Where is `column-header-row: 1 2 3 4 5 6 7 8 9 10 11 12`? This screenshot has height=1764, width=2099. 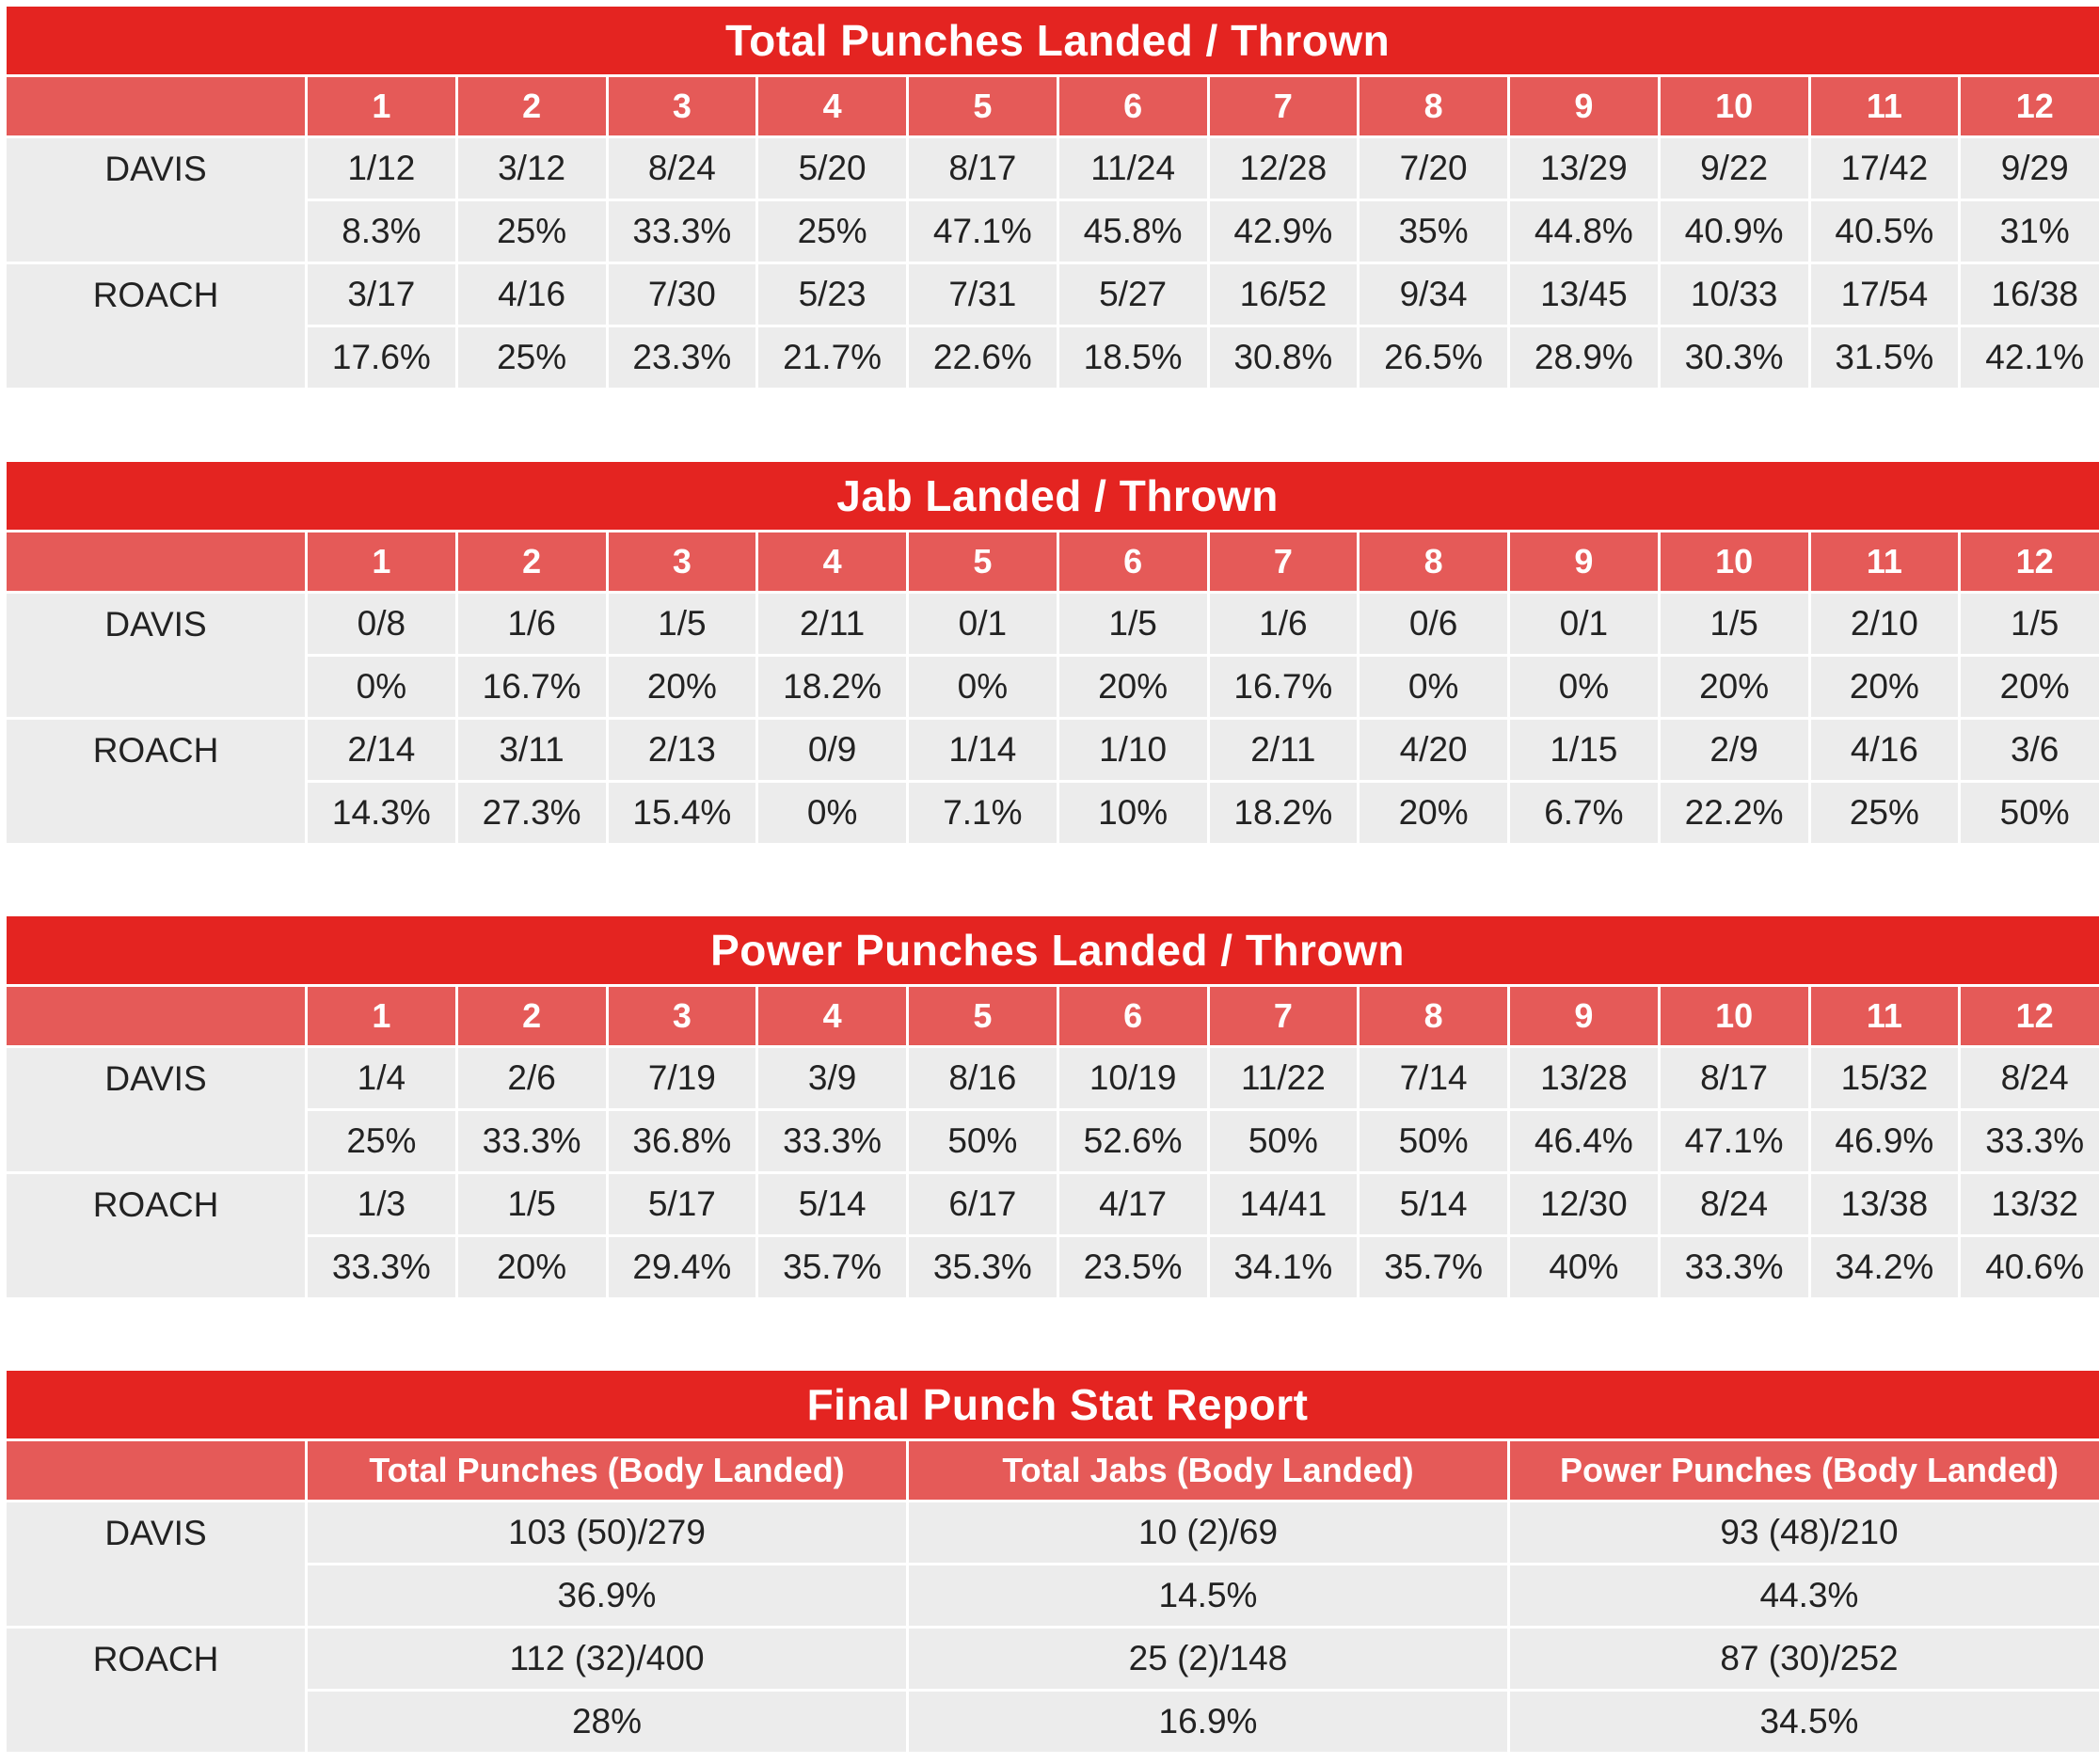 column-header-row: 1 2 3 4 5 6 7 8 9 10 11 12 is located at coordinates (1053, 560).